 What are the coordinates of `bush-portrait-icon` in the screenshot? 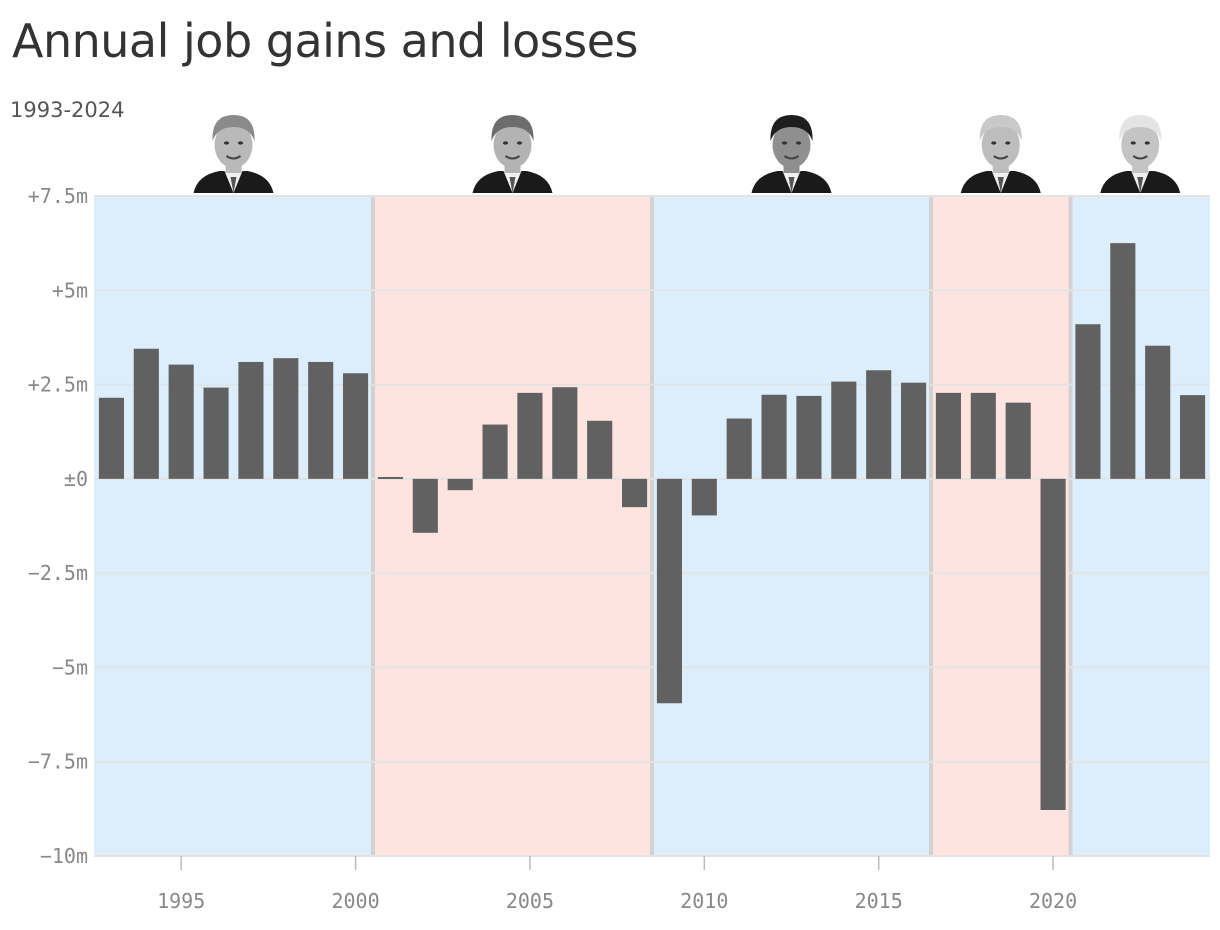 It's located at (512, 154).